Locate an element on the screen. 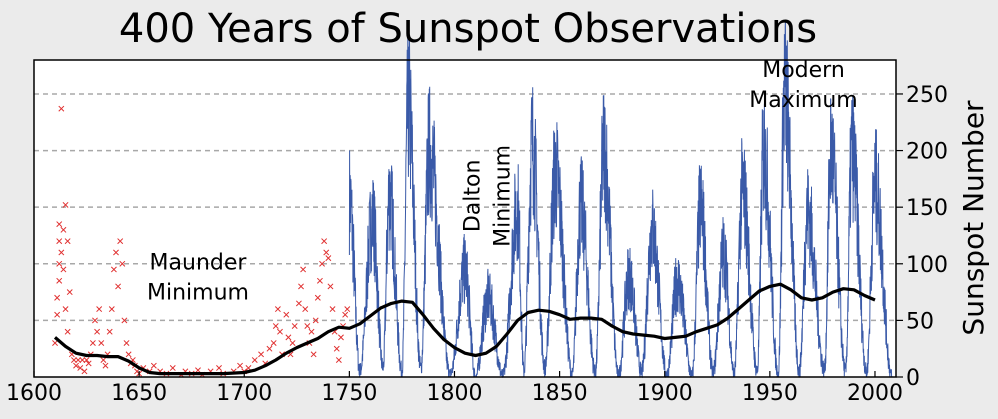 The height and width of the screenshot is (419, 998). annotation-2-line-0: Modern is located at coordinates (803, 70).